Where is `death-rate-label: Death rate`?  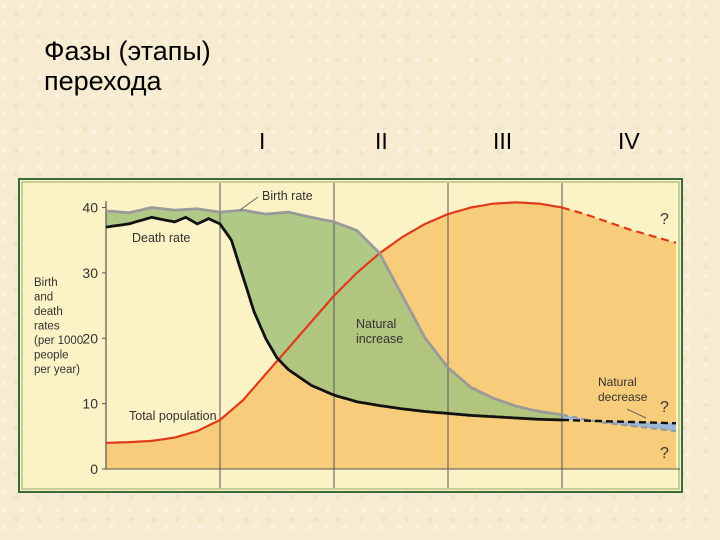
death-rate-label: Death rate is located at coordinates (161, 238).